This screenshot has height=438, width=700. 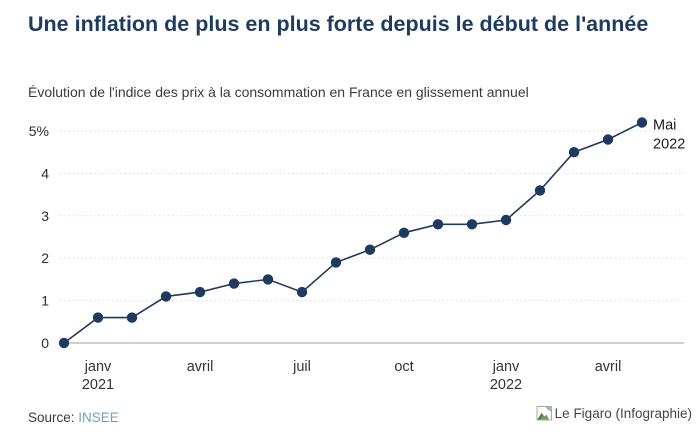 I want to click on y-tick-label: 1, so click(x=45, y=301).